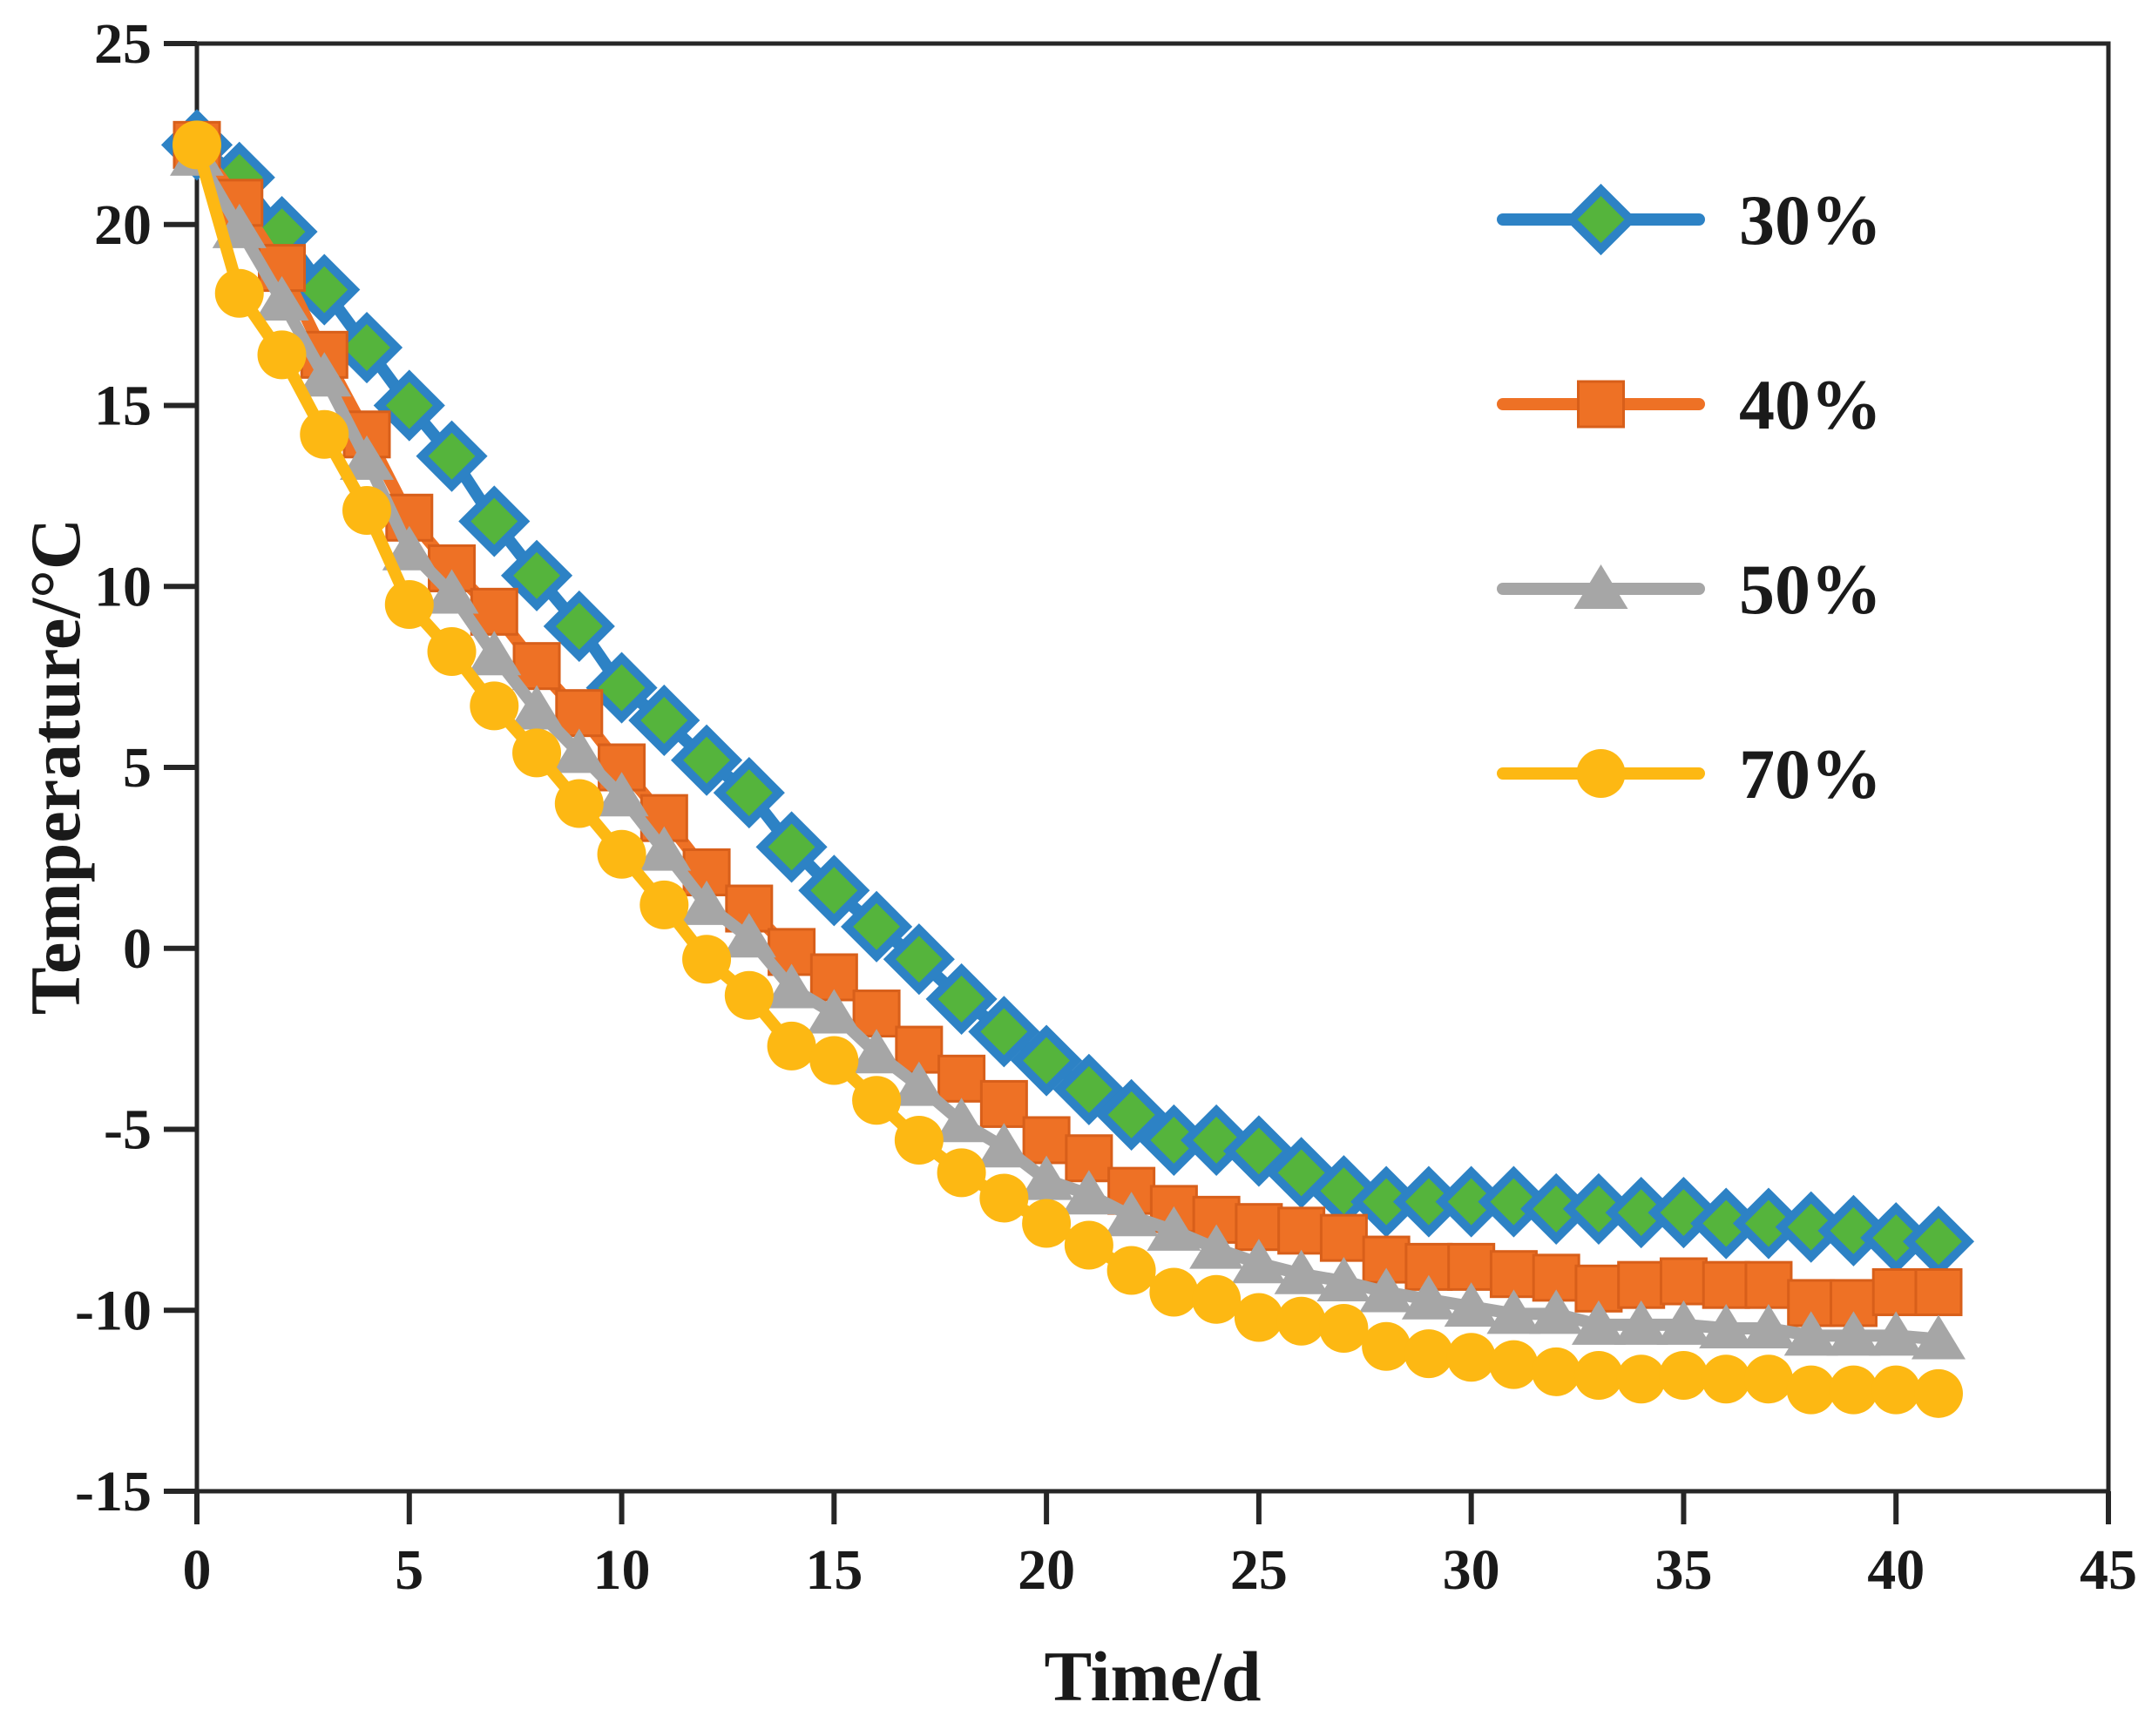 The width and height of the screenshot is (2145, 1736). I want to click on x-tick-label: 15, so click(834, 1570).